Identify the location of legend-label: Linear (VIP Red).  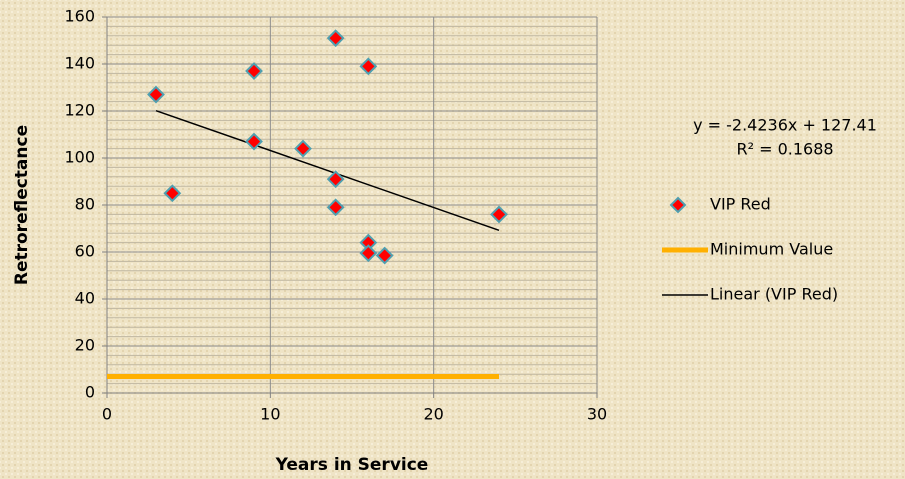
(774, 294).